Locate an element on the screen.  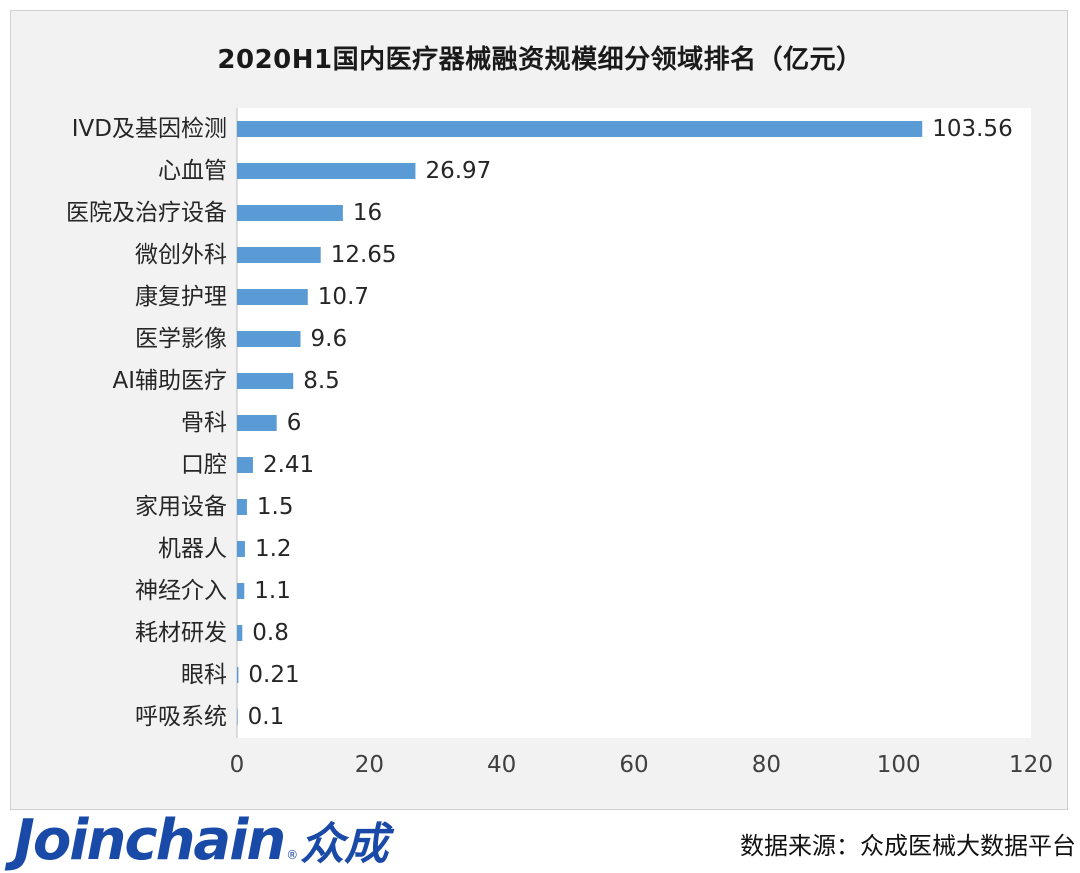
category-label: 家用设备 is located at coordinates (181, 507).